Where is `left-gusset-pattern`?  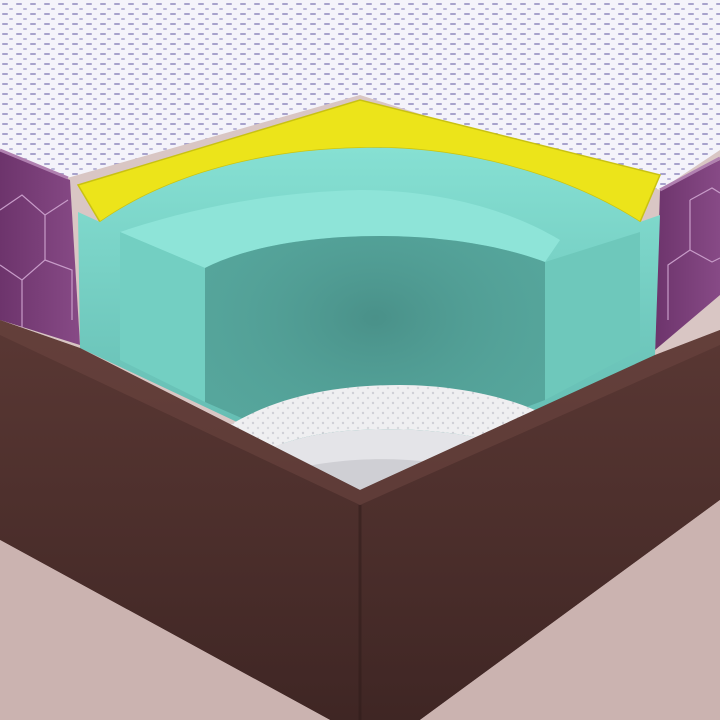
left-gusset-pattern is located at coordinates (36, 262).